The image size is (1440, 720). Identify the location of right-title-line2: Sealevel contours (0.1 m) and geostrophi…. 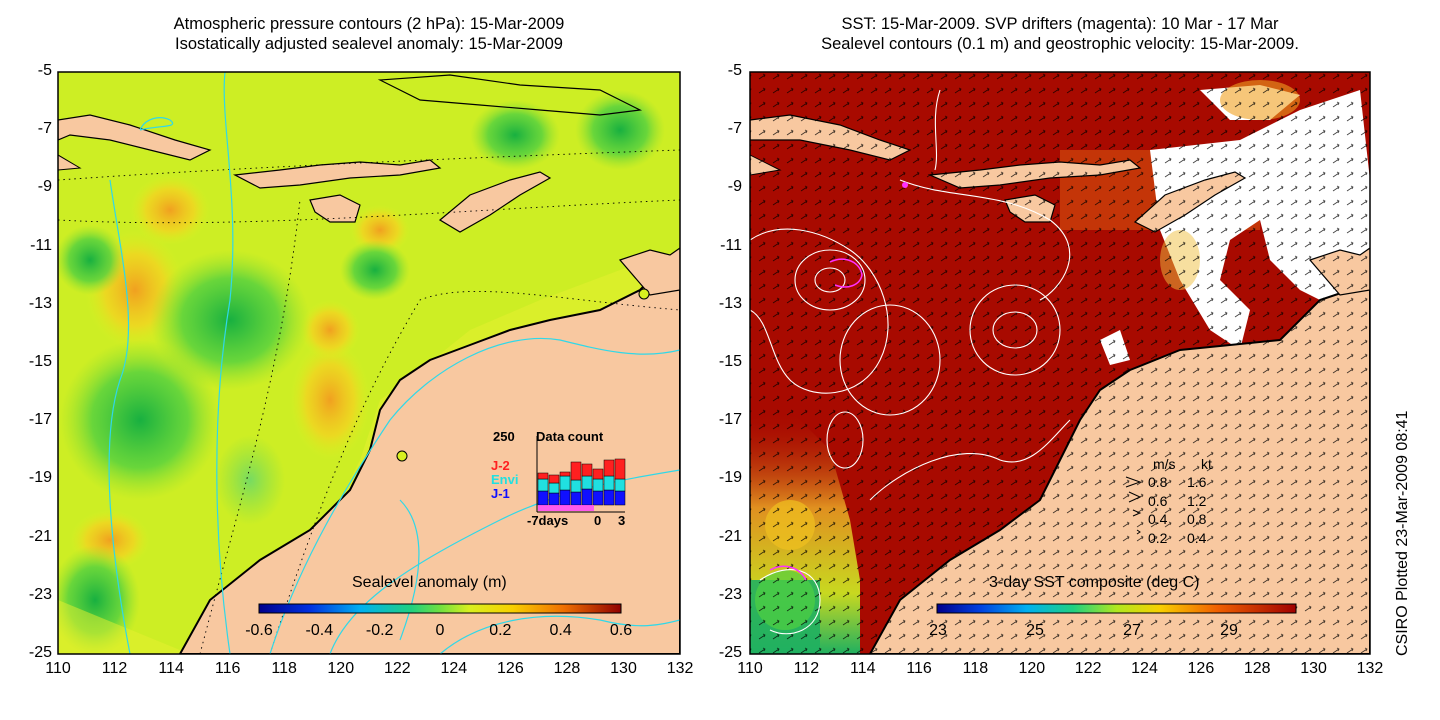
(1060, 44).